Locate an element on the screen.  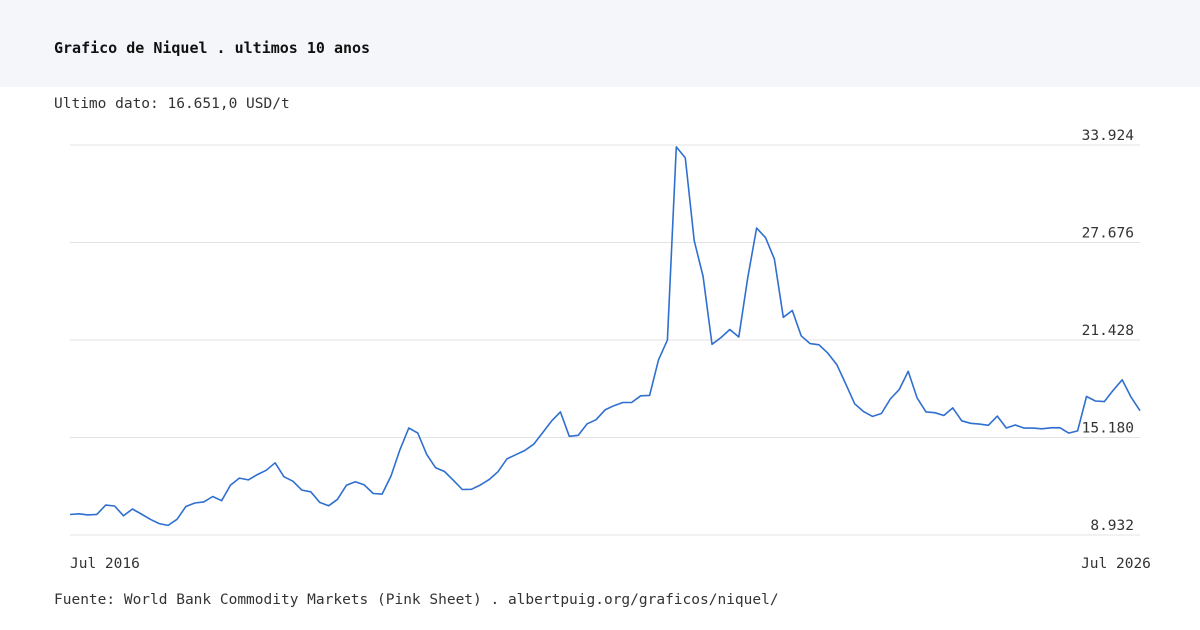
y-tick-label-2: 21.428 is located at coordinates (1108, 331).